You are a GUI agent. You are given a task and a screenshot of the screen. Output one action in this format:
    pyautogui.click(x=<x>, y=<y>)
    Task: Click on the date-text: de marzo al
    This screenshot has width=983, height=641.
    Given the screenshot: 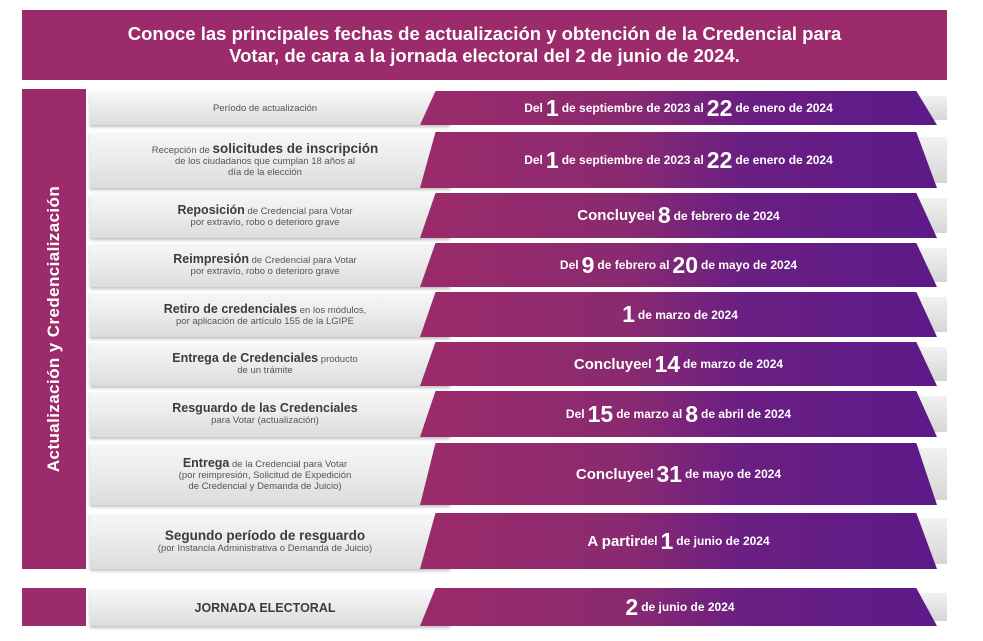 What is the action you would take?
    pyautogui.click(x=649, y=414)
    